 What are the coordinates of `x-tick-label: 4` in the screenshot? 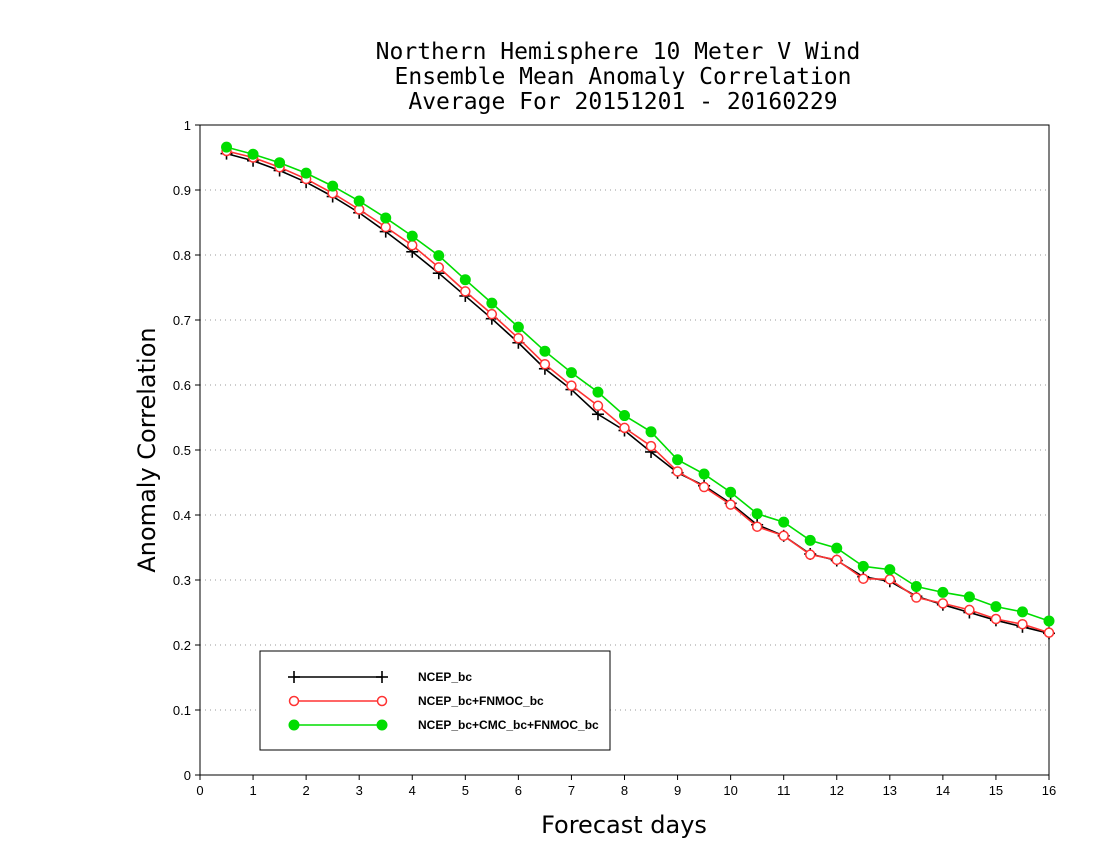 It's located at (412, 790).